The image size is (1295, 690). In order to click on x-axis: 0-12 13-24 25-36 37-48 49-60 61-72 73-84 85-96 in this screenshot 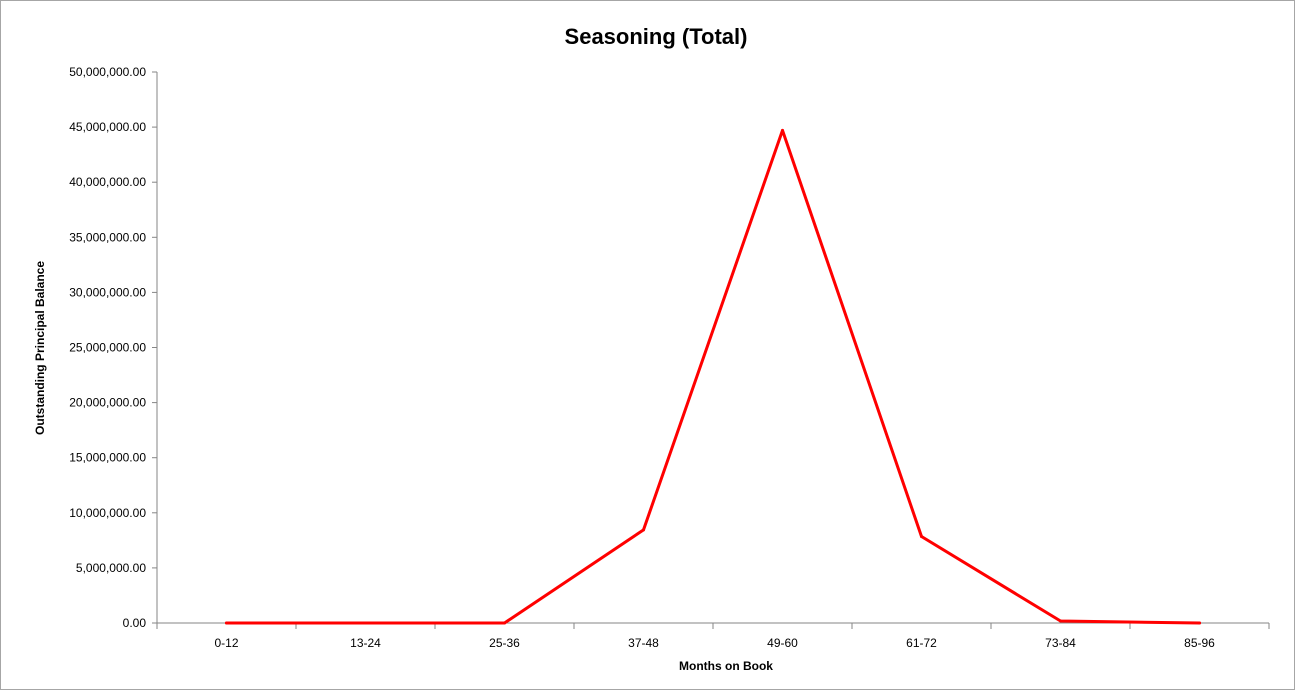, I will do `click(713, 636)`.